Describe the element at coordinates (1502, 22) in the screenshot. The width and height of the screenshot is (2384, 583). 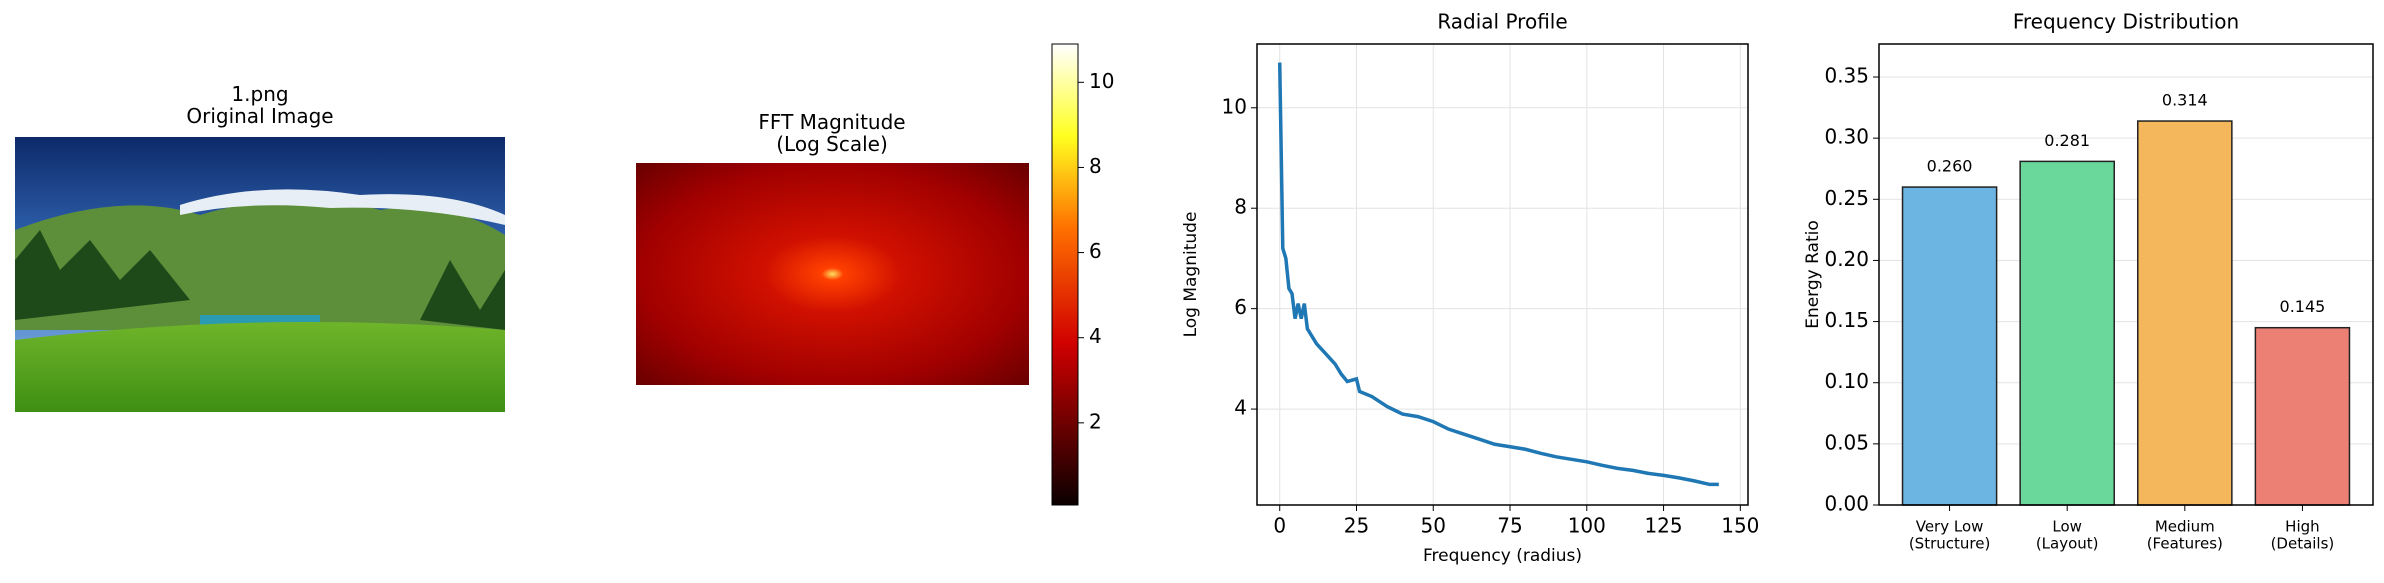
I see `chart-title: Radial Profile` at that location.